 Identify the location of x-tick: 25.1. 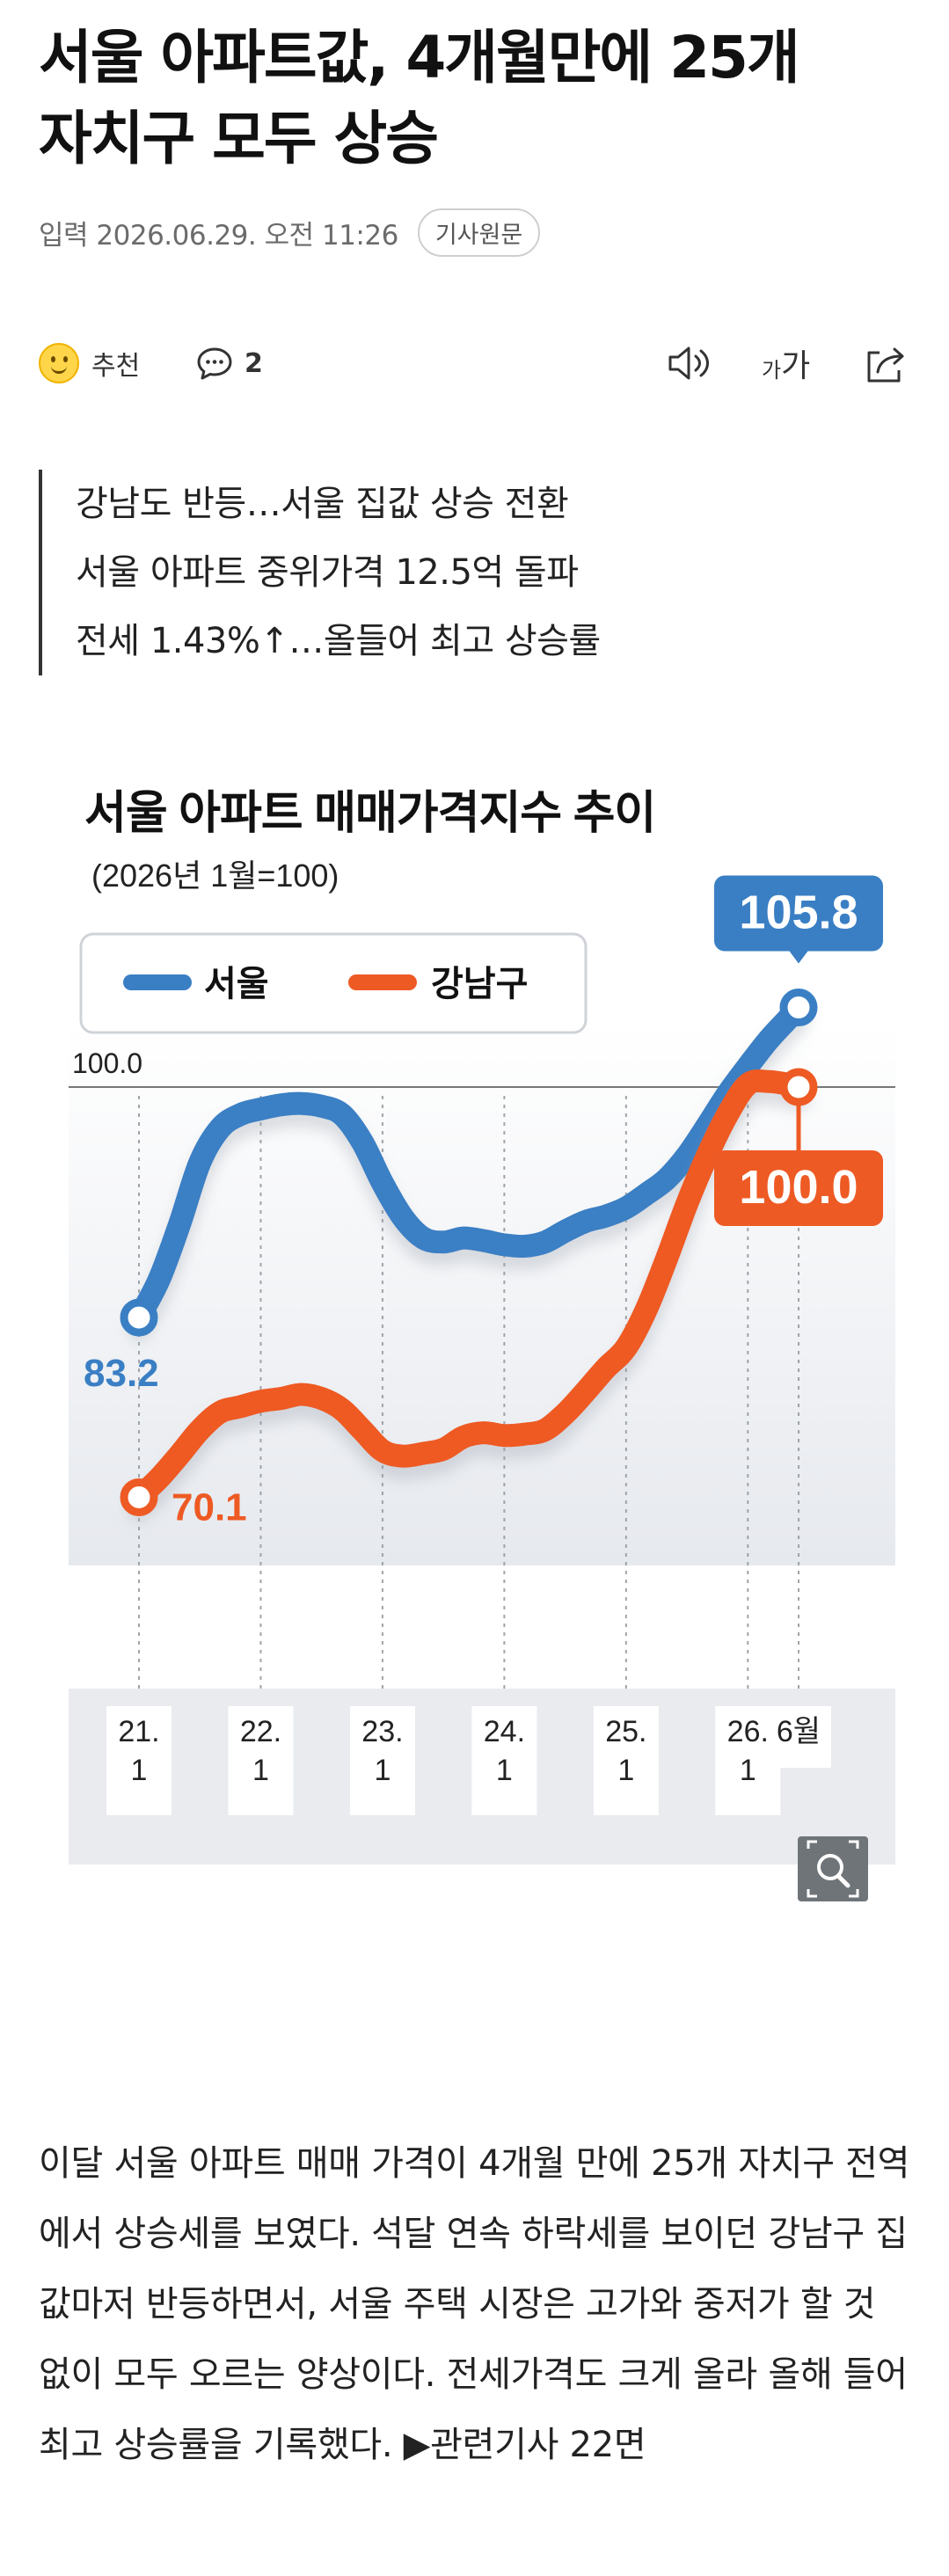
(626, 1760).